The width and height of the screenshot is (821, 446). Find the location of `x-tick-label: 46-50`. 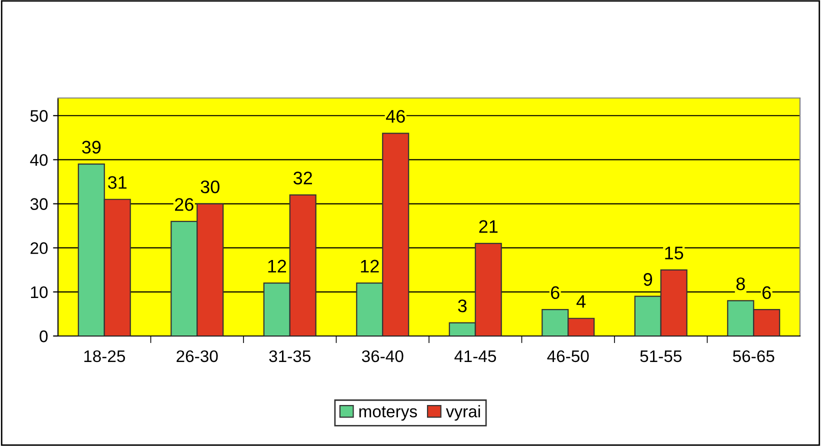

x-tick-label: 46-50 is located at coordinates (568, 356).